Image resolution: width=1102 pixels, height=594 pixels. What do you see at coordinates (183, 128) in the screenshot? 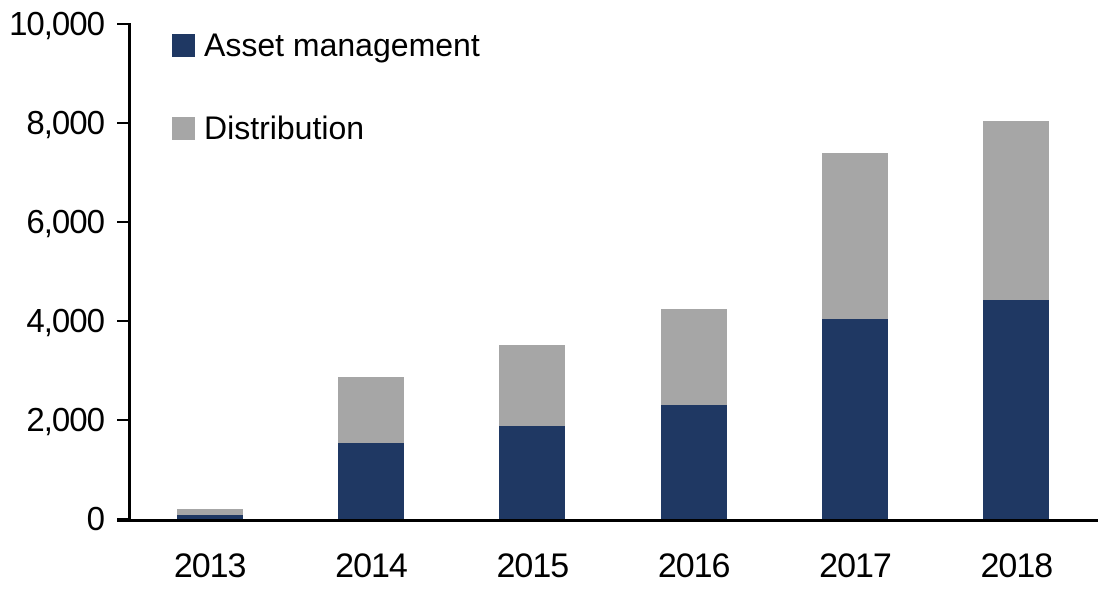
I see `legend-swatch-distribution` at bounding box center [183, 128].